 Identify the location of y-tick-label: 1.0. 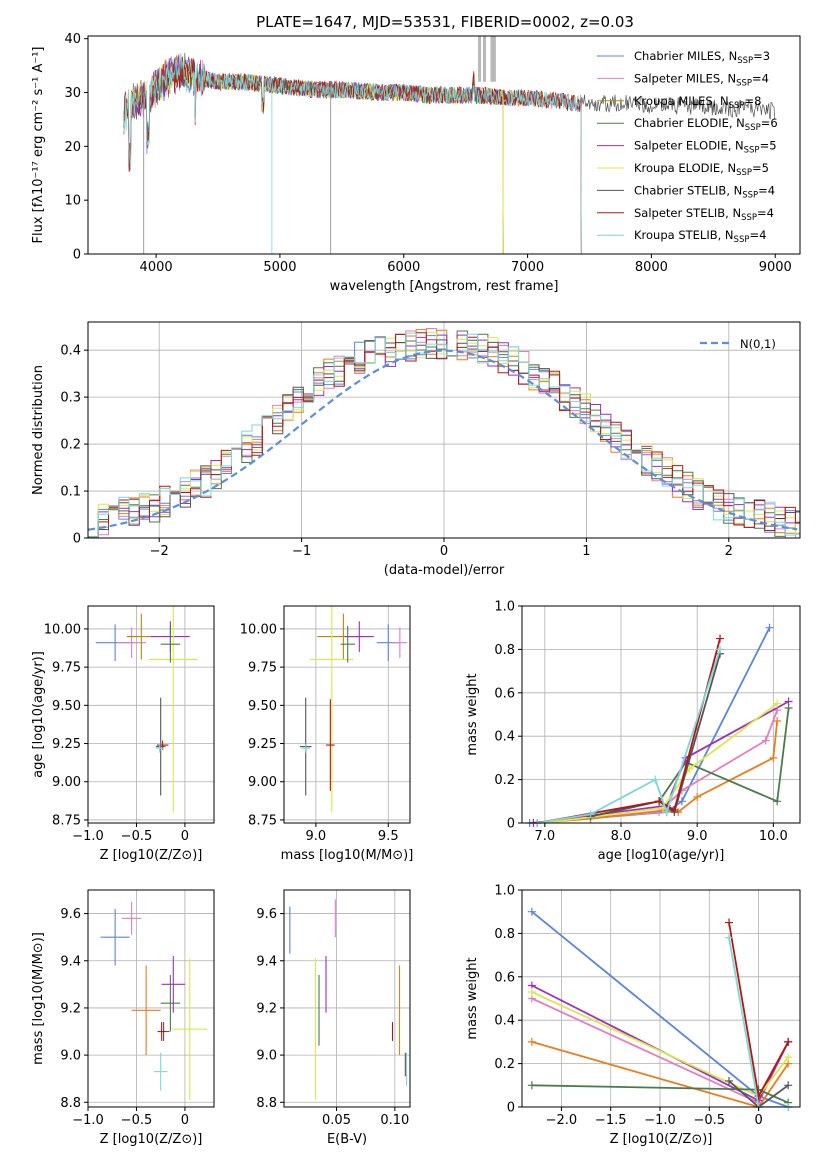
(504, 891).